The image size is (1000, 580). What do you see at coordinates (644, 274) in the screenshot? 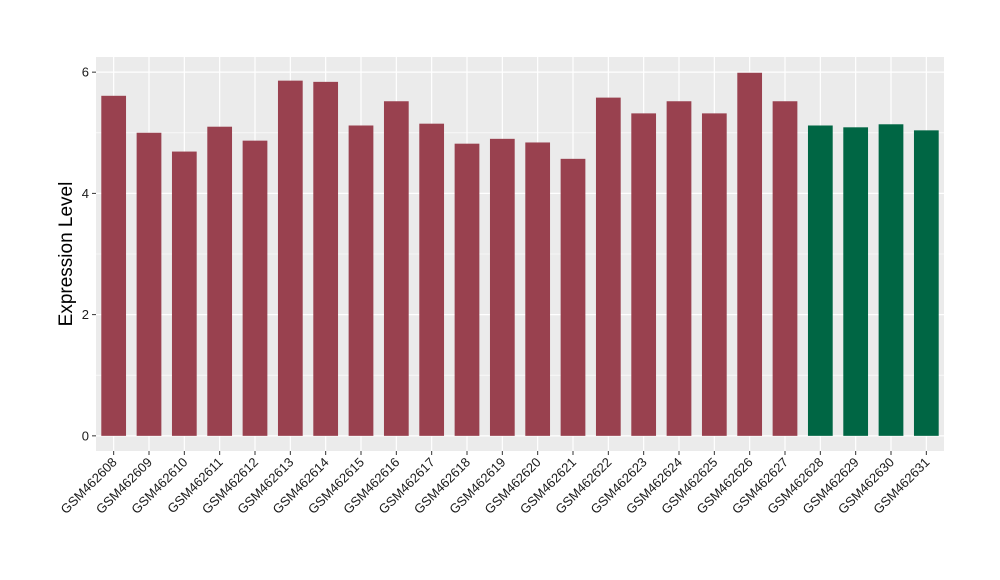
I see `bar-GSM462623` at bounding box center [644, 274].